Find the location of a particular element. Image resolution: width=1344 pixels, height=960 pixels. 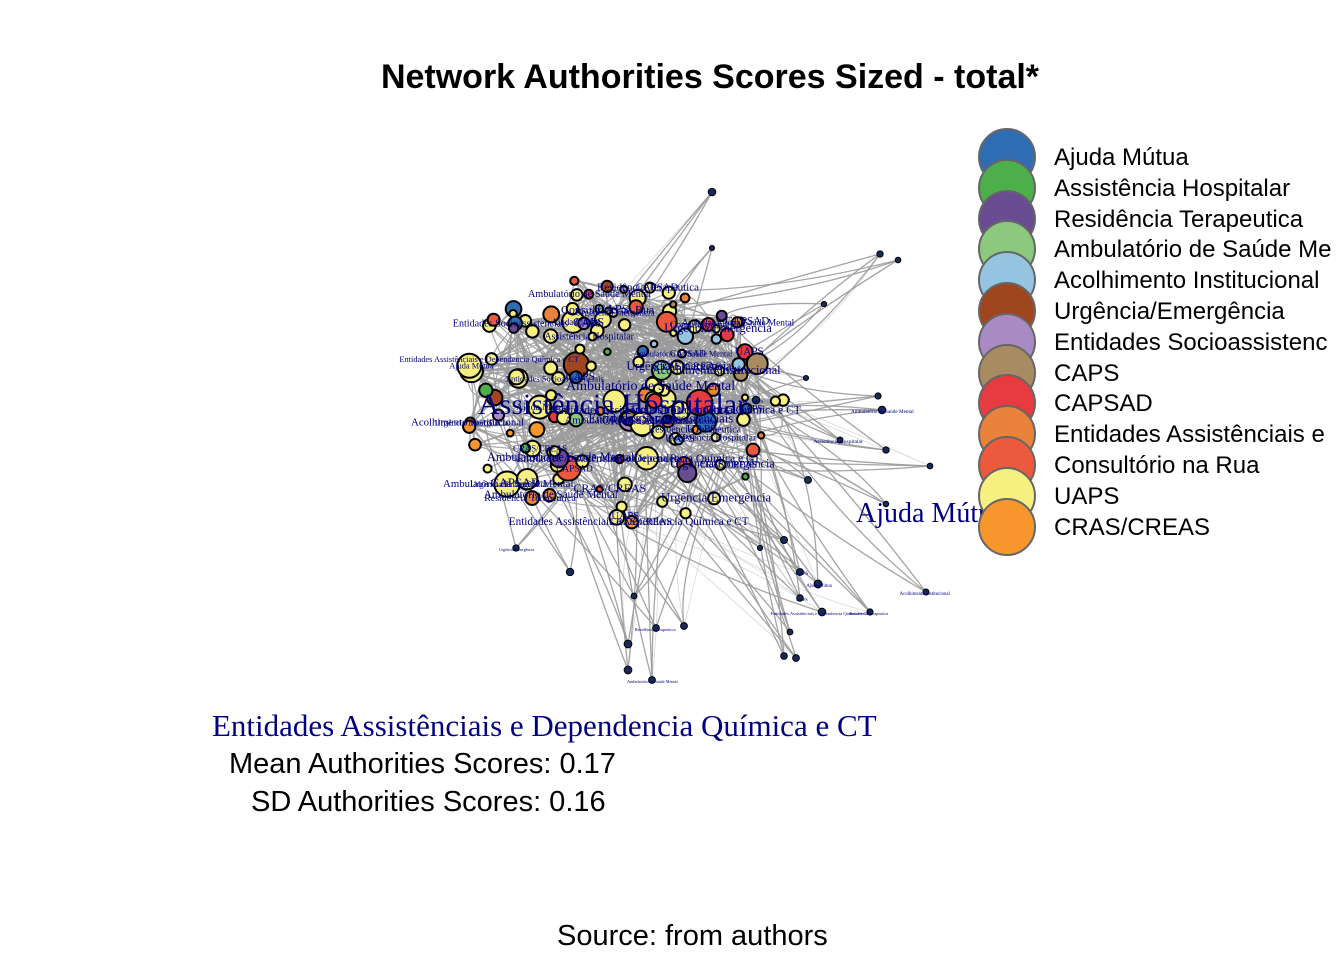

node-label: Ambulatório de Saúde Mental is located at coordinates (630, 420).